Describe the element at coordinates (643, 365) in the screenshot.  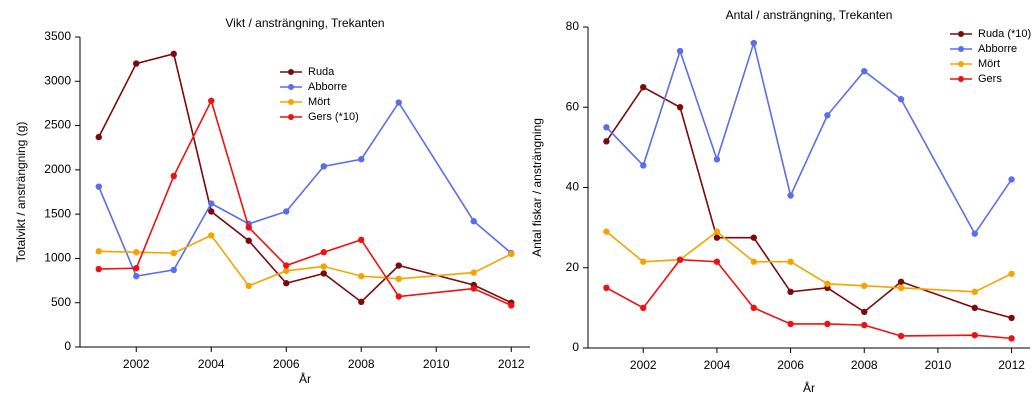
I see `x-tick-label: 2002` at that location.